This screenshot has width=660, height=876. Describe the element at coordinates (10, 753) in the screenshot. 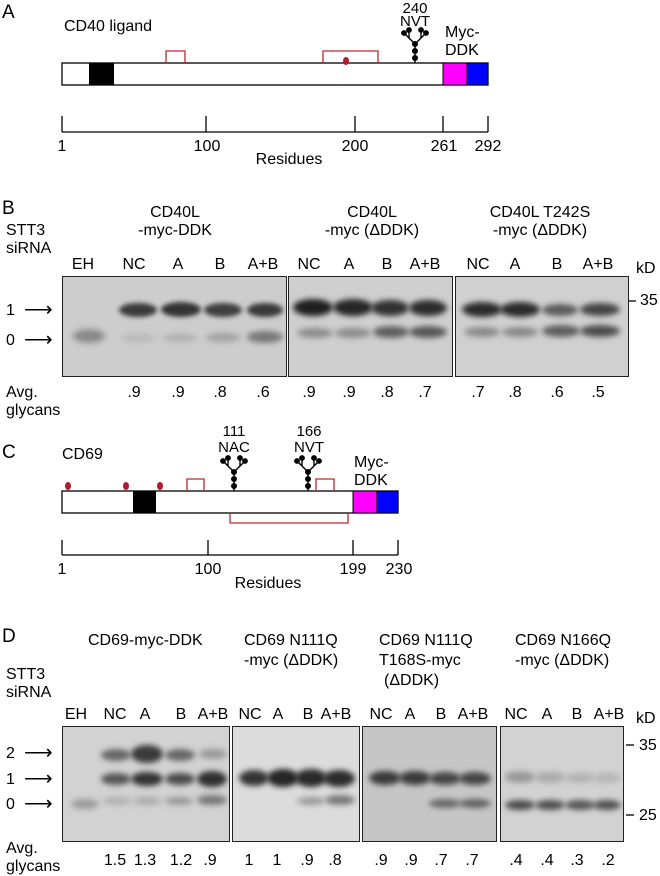

I see `panel-d-arrow-2-label: 2` at that location.